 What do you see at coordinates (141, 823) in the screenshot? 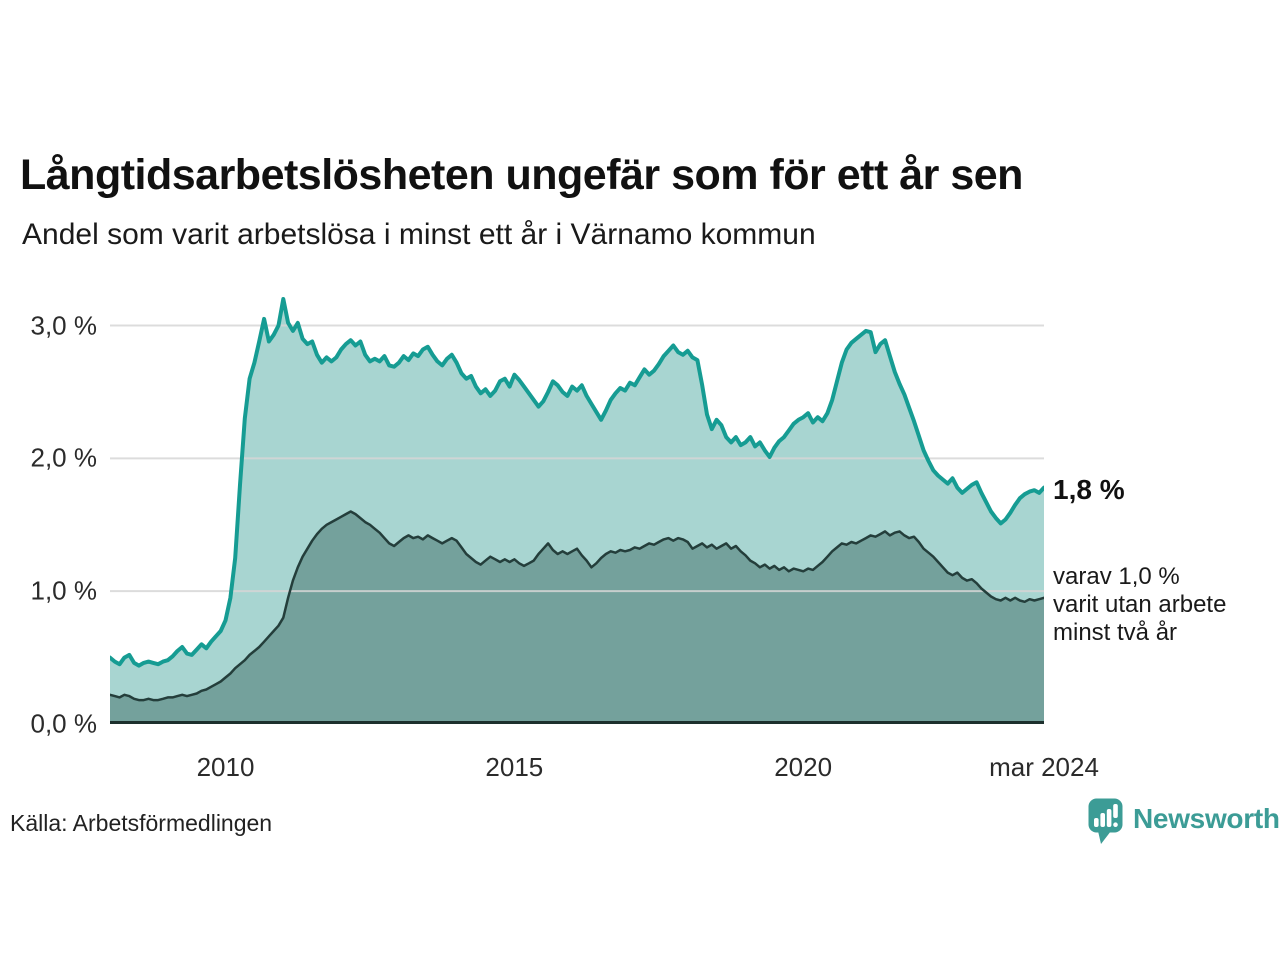
I see `source-label: Källa: Arbetsförmedlingen` at bounding box center [141, 823].